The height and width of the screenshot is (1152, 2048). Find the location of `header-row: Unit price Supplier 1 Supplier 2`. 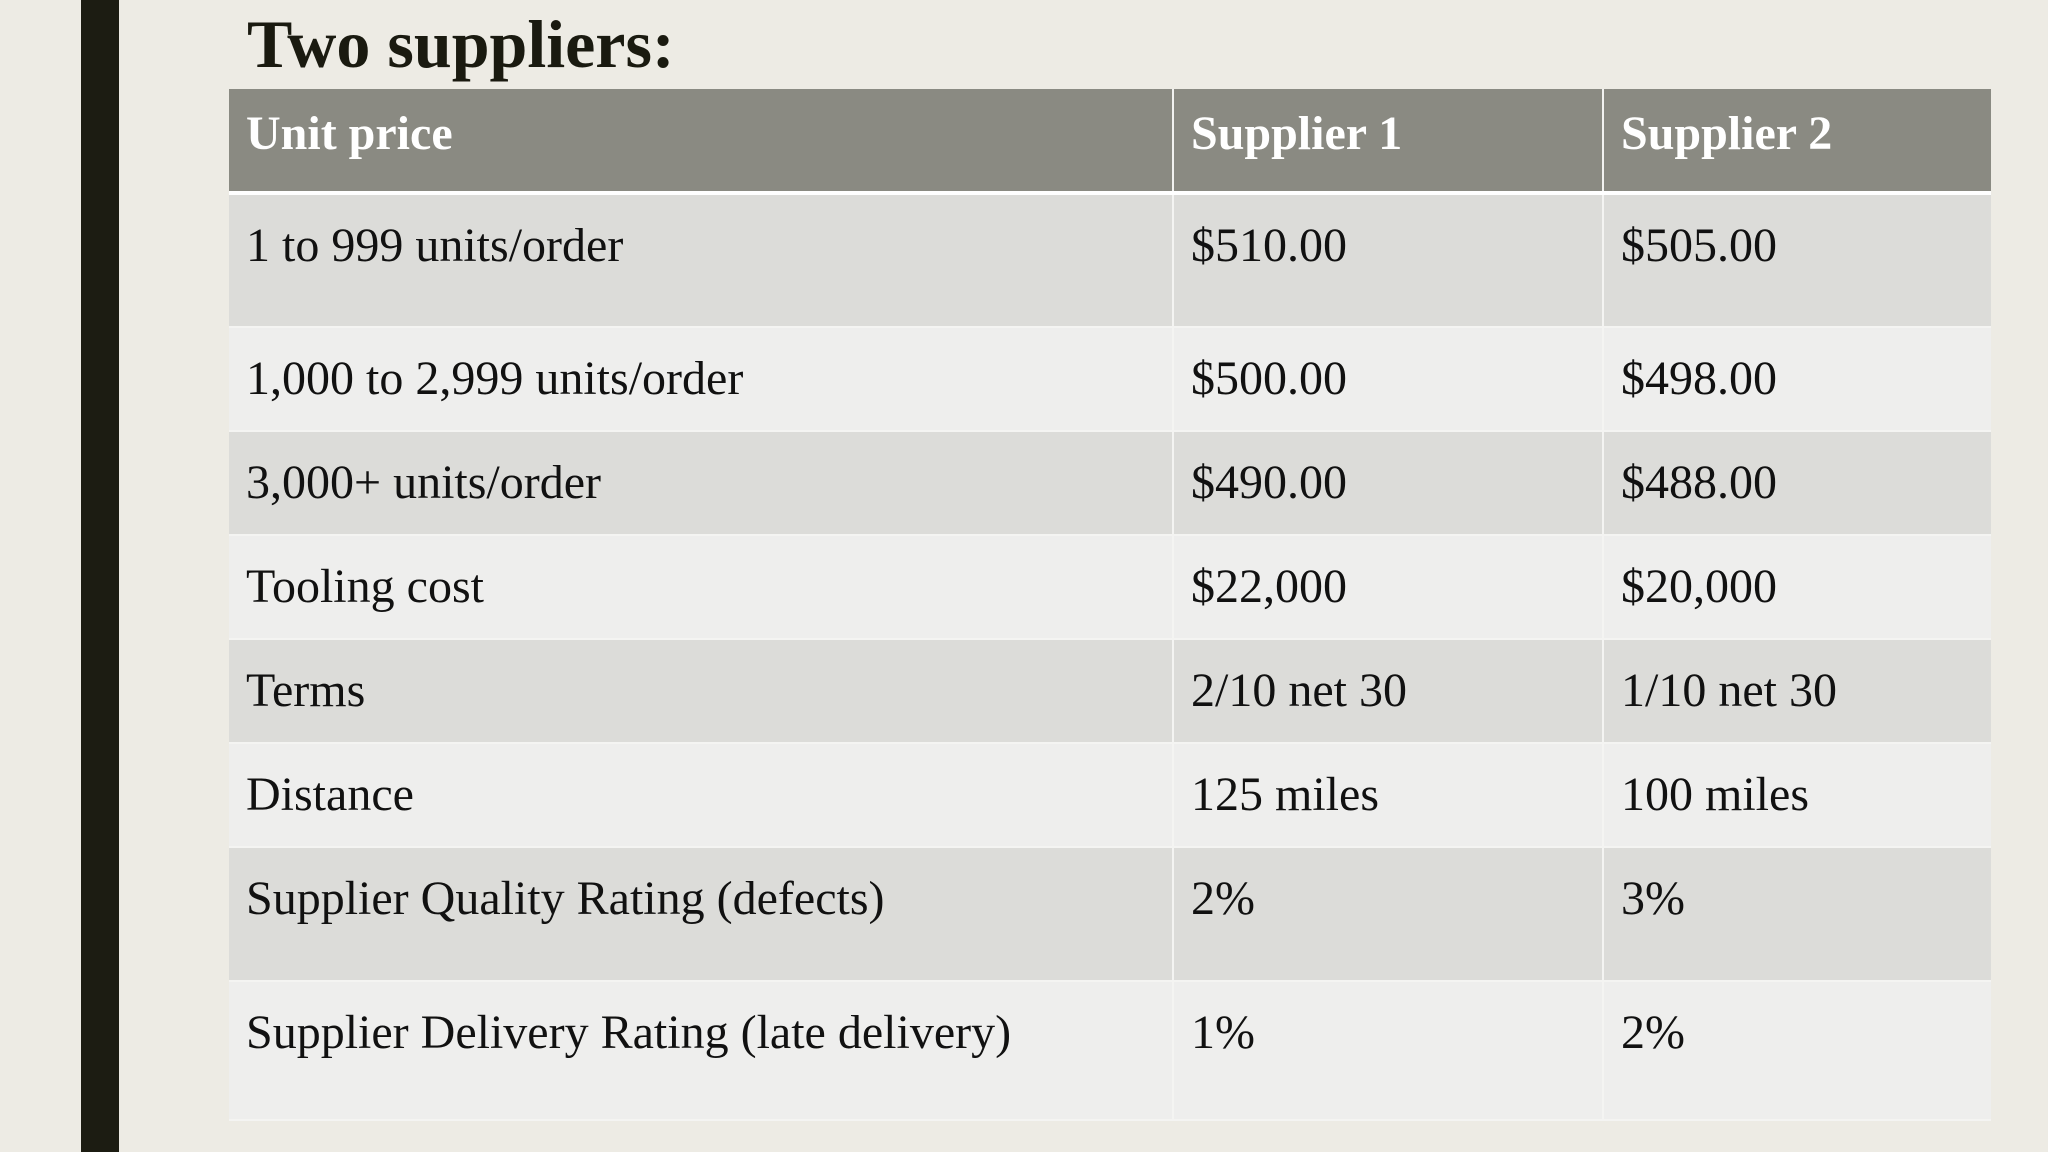

header-row: Unit price Supplier 1 Supplier 2 is located at coordinates (1110, 142).